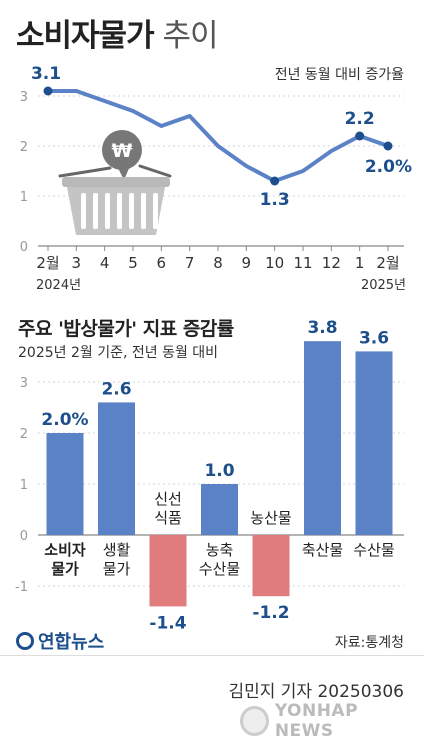 The image size is (424, 750). What do you see at coordinates (117, 550) in the screenshot?
I see `category-label: 생활` at bounding box center [117, 550].